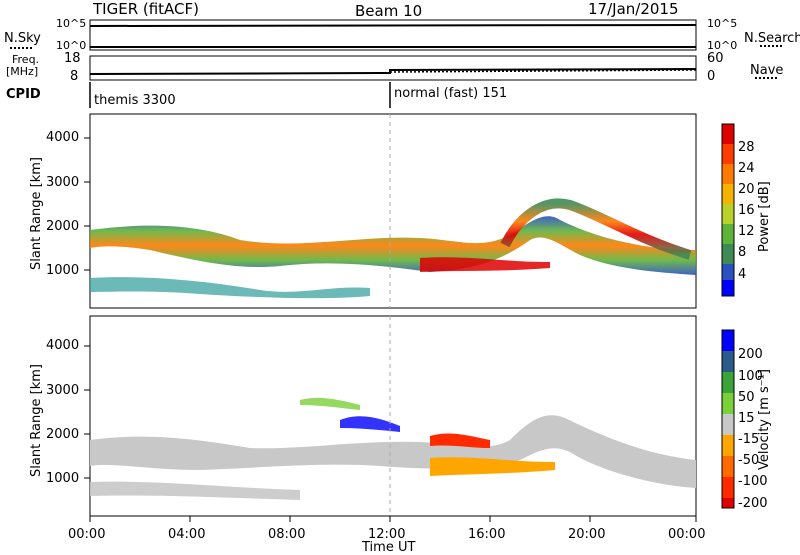  What do you see at coordinates (728, 210) in the screenshot?
I see `power-colorbar` at bounding box center [728, 210].